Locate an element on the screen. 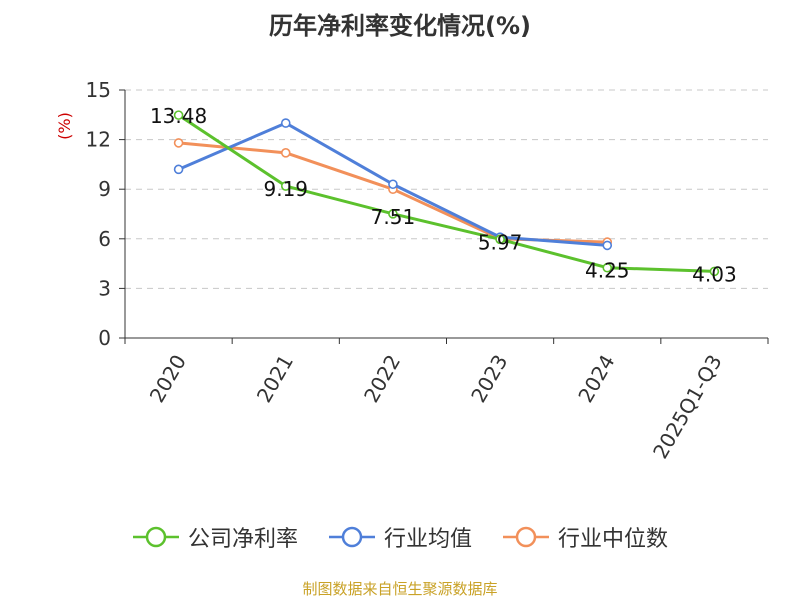 The width and height of the screenshot is (800, 600). data-label: 4.25 is located at coordinates (607, 271).